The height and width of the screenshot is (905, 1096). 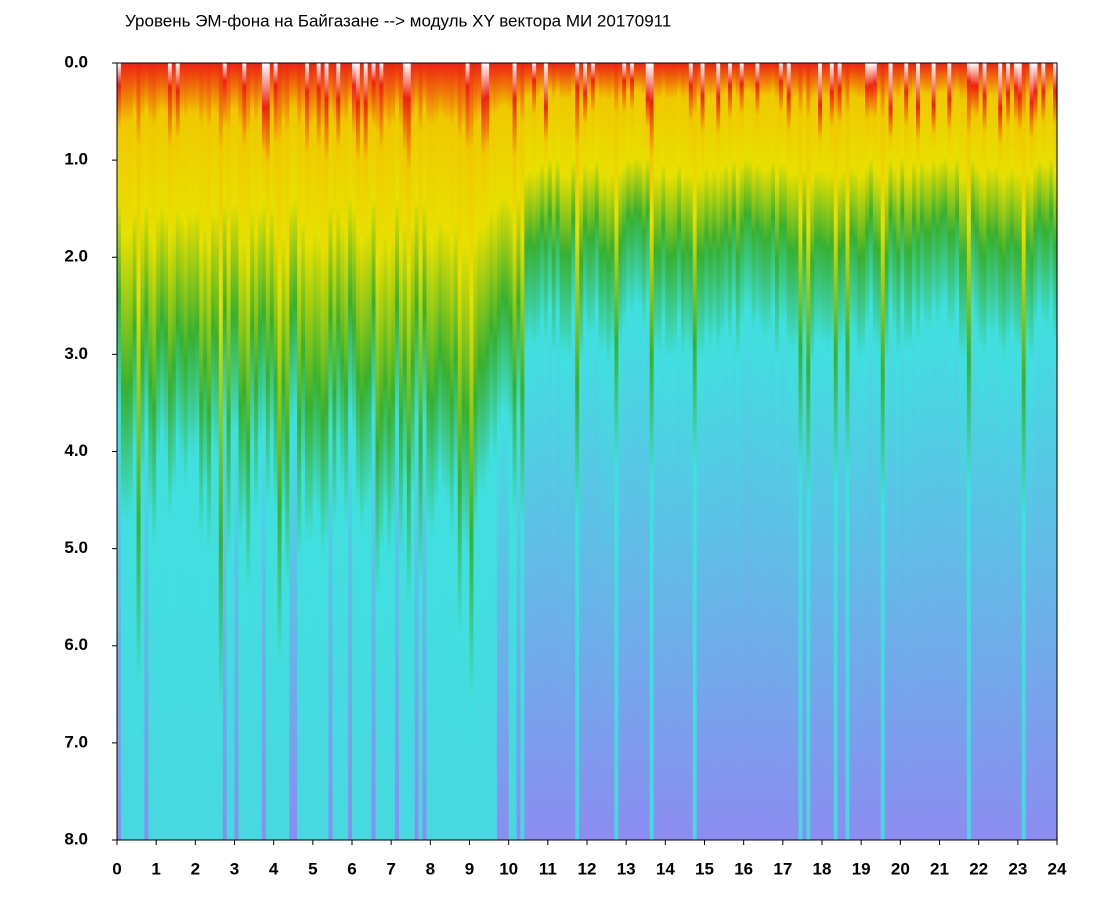 What do you see at coordinates (76, 256) in the screenshot?
I see `y-tick-label: 2.0` at bounding box center [76, 256].